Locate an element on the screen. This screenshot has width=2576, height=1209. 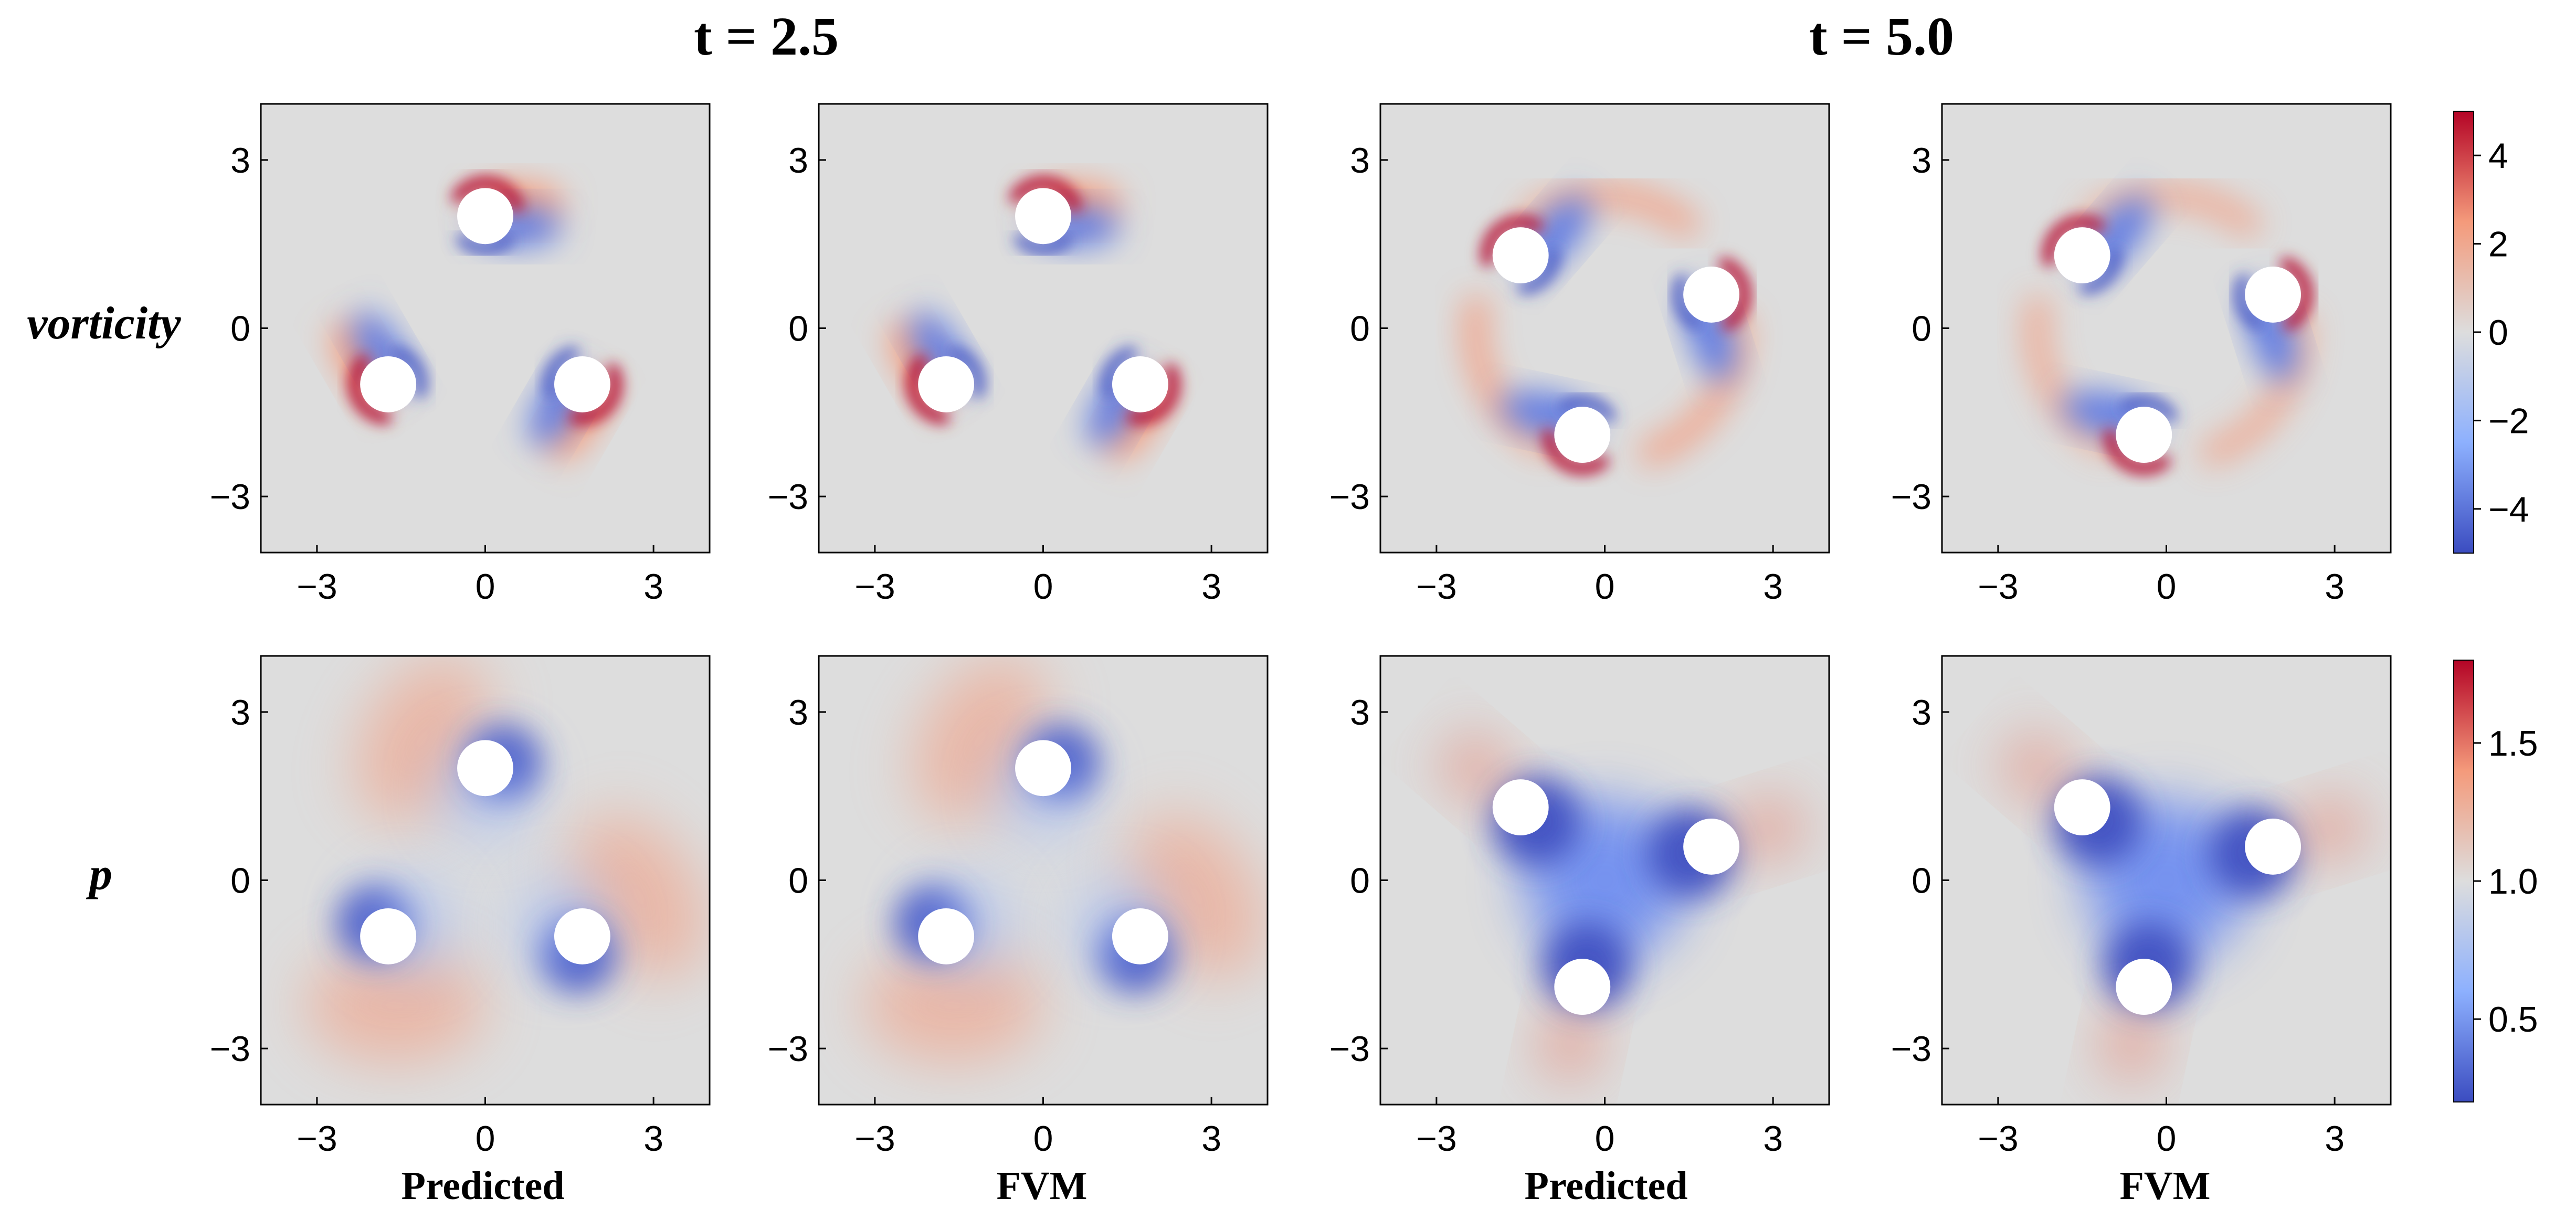
colorbar-vorticity: 4 2 0 −2 −4 is located at coordinates (2491, 332).